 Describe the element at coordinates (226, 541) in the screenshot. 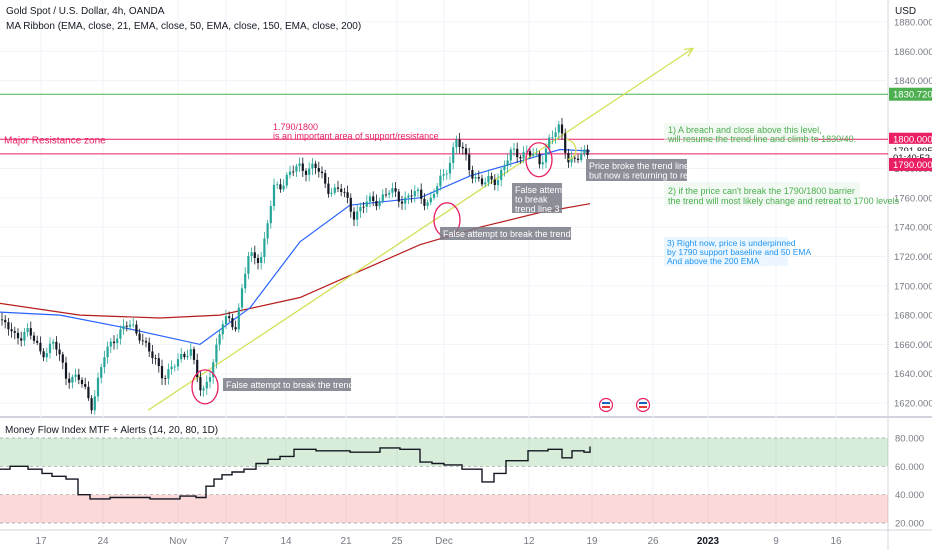

I see `time-tick-label: 7` at that location.